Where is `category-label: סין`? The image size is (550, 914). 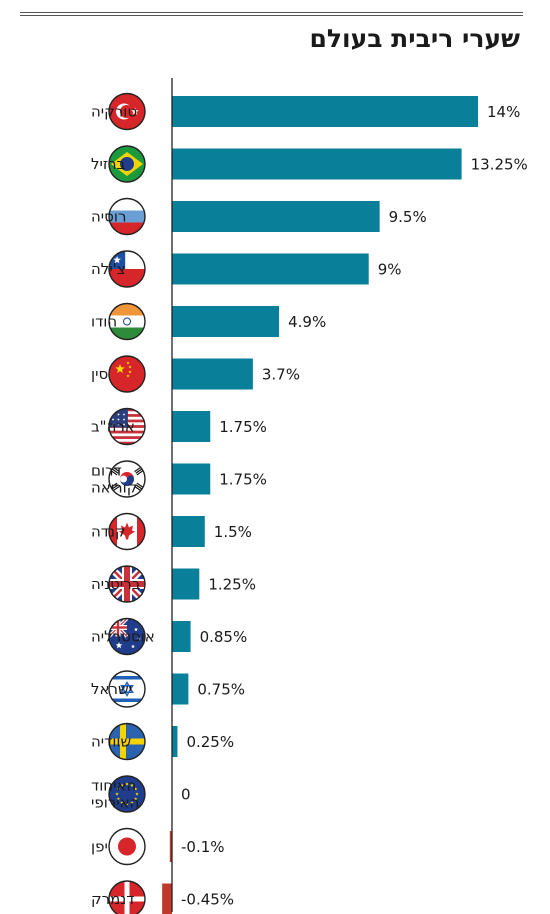 category-label: סין is located at coordinates (99, 374).